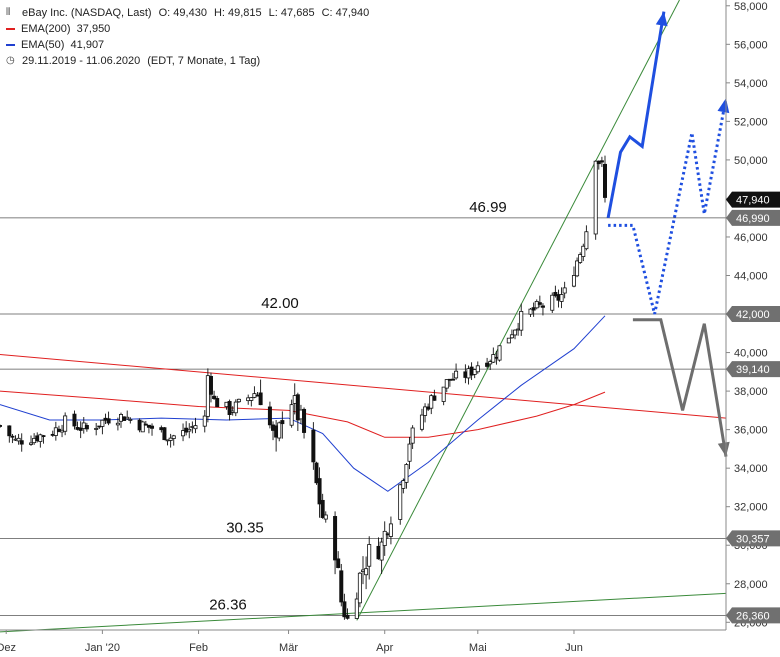 Image resolution: width=780 pixels, height=657 pixels. I want to click on range-info: (EDT, 7 Monate, 1 Tag), so click(204, 61).